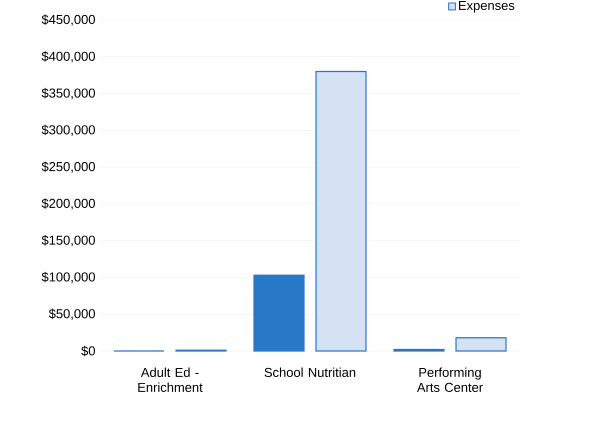  Describe the element at coordinates (68, 130) in the screenshot. I see `y-tick-label: $300,000` at that location.